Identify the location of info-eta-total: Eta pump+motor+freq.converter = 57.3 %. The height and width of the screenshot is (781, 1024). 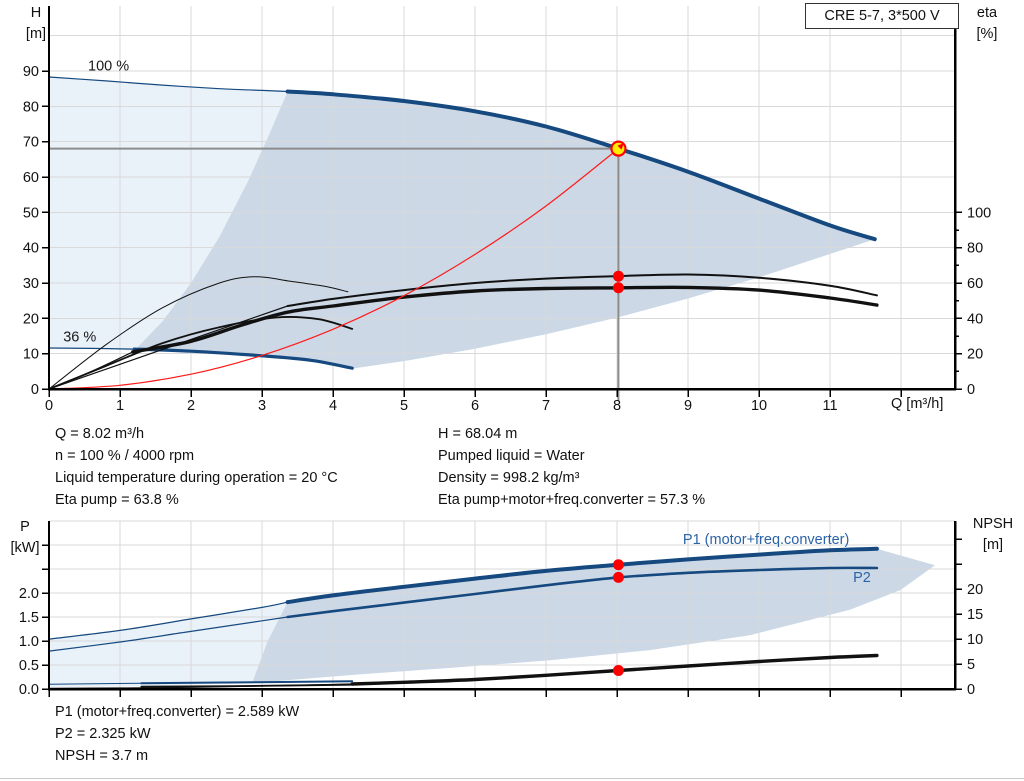
(572, 500).